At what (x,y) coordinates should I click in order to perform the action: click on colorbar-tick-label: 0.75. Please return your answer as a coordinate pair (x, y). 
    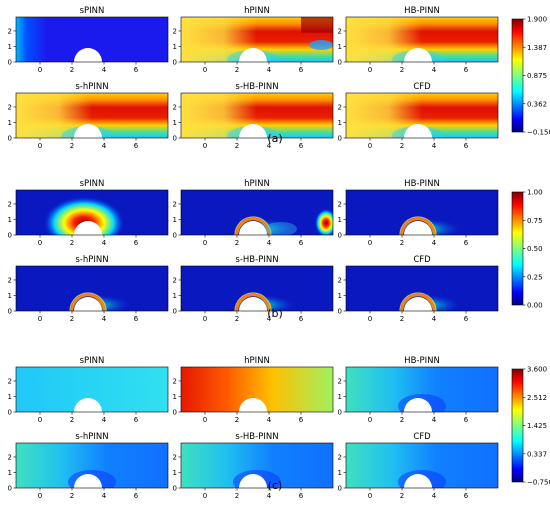
    Looking at the image, I should click on (535, 221).